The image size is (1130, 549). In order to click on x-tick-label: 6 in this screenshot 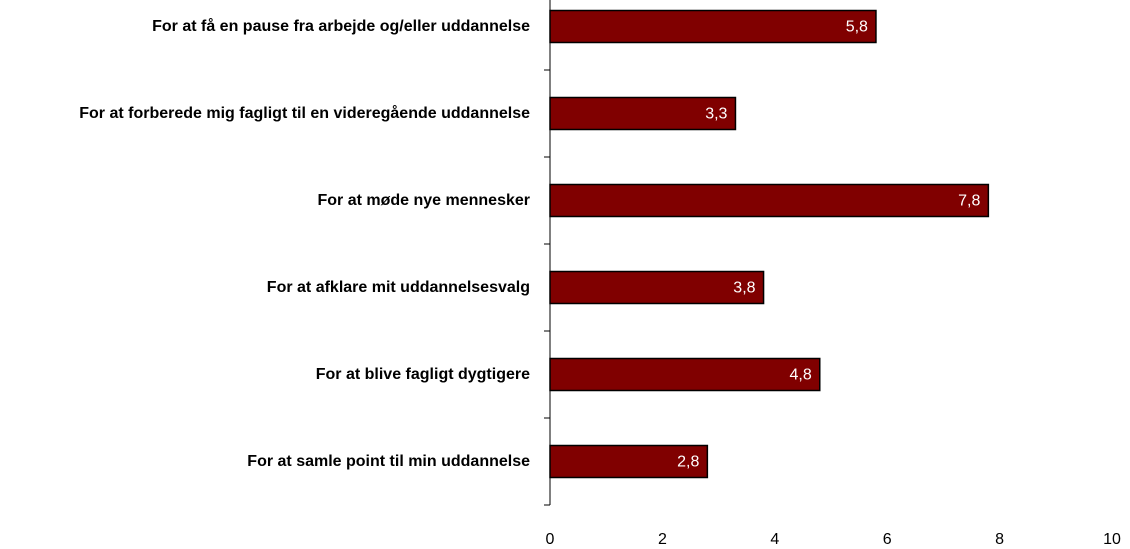, I will do `click(887, 539)`.